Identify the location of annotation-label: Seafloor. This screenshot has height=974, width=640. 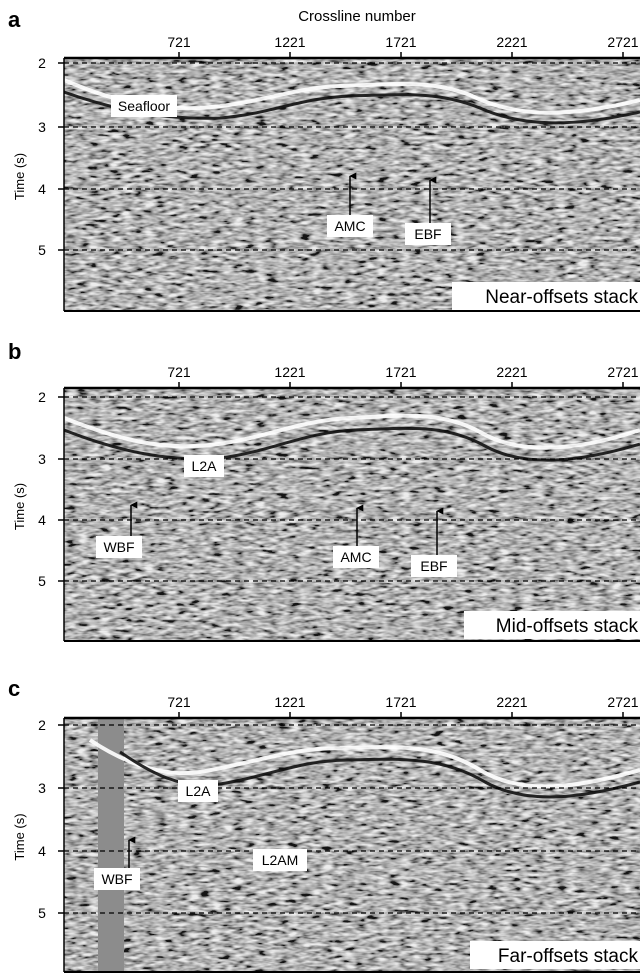
(144, 106).